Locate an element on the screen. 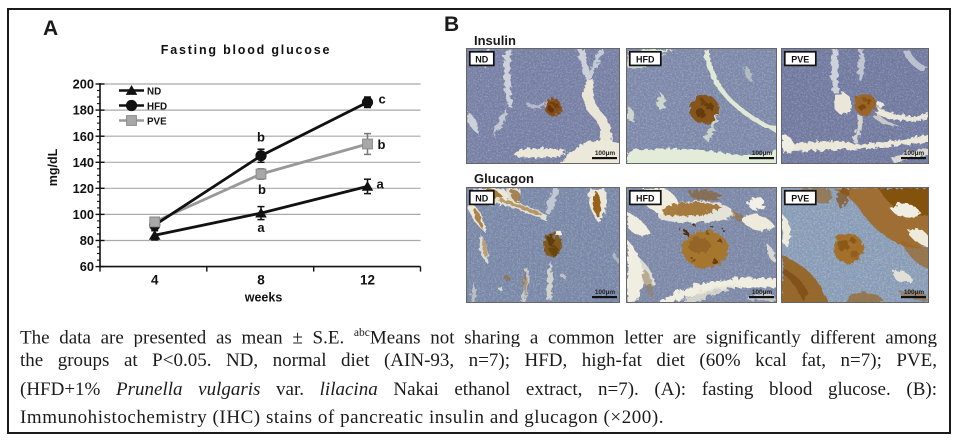 The width and height of the screenshot is (958, 442). svg-text: mg/dL is located at coordinates (53, 167).